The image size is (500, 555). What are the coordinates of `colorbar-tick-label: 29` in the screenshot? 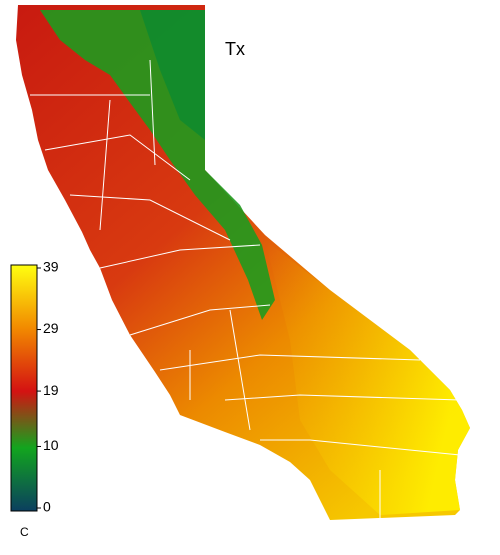 It's located at (51, 328).